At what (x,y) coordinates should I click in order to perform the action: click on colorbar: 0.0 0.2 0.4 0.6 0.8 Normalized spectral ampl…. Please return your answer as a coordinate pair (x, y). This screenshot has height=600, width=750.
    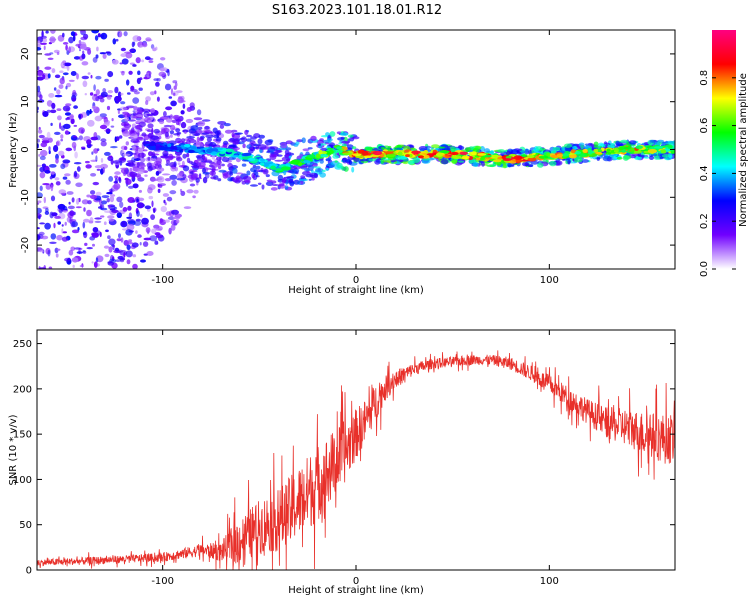
    Looking at the image, I should click on (724, 153).